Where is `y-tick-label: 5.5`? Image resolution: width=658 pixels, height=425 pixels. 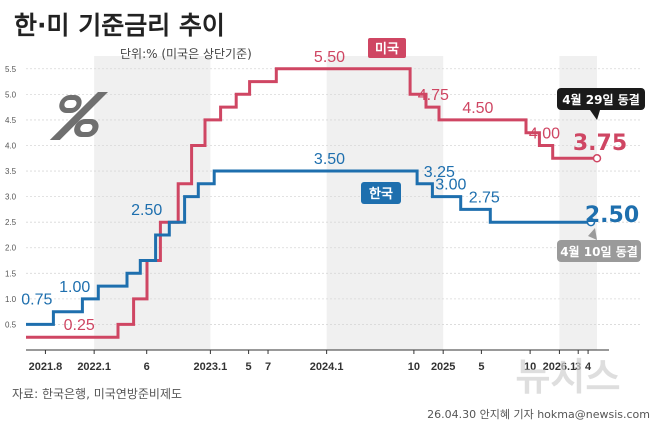 y-tick-label: 5.5 is located at coordinates (11, 69).